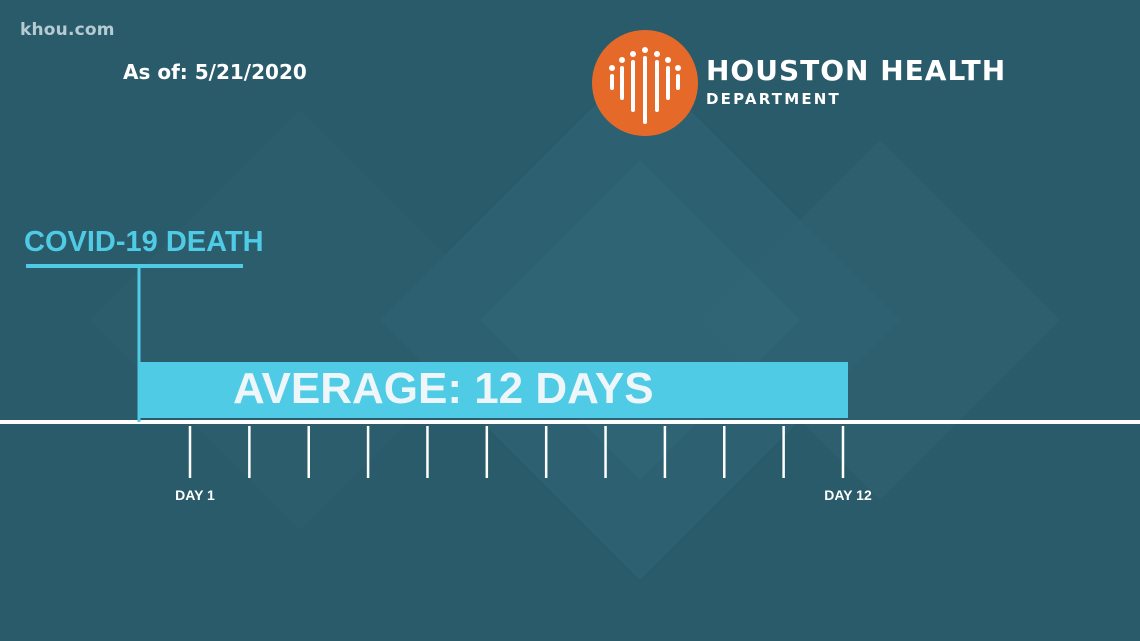 This screenshot has width=1140, height=641. I want to click on houston-health-logo, so click(645, 83).